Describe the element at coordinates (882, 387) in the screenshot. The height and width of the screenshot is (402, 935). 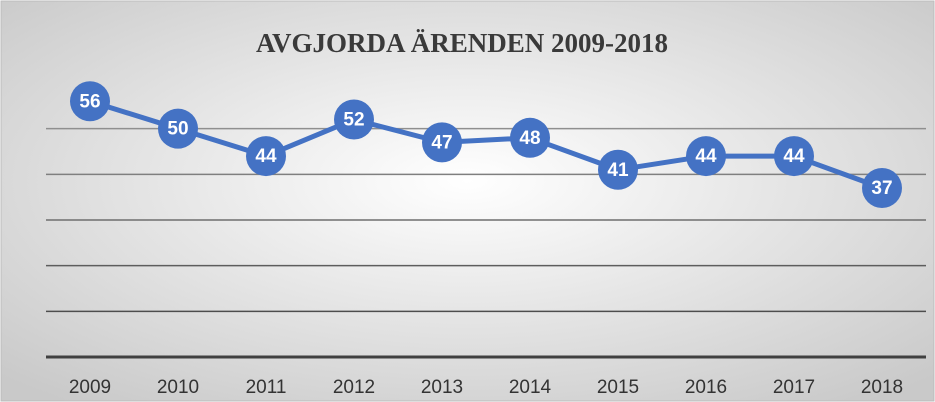
I see `x-tick-label: 2018` at that location.